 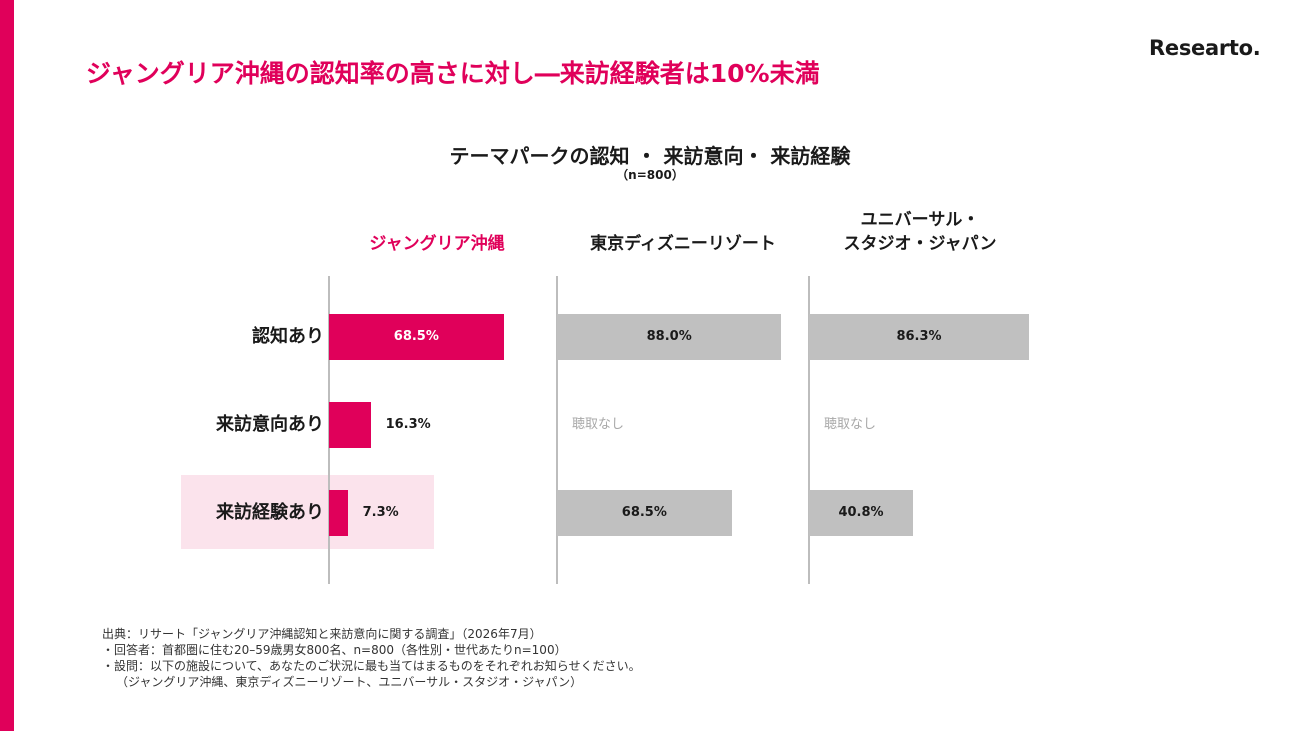 What do you see at coordinates (408, 424) in the screenshot?
I see `data-label: 16.3%` at bounding box center [408, 424].